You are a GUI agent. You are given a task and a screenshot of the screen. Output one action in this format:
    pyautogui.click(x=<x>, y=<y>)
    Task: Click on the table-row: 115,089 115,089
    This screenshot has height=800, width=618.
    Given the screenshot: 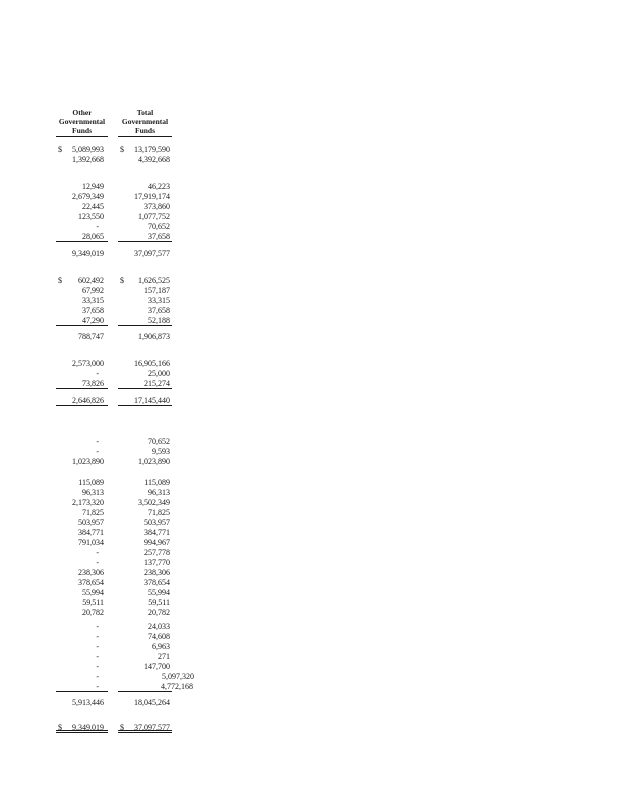 What is the action you would take?
    pyautogui.click(x=146, y=483)
    